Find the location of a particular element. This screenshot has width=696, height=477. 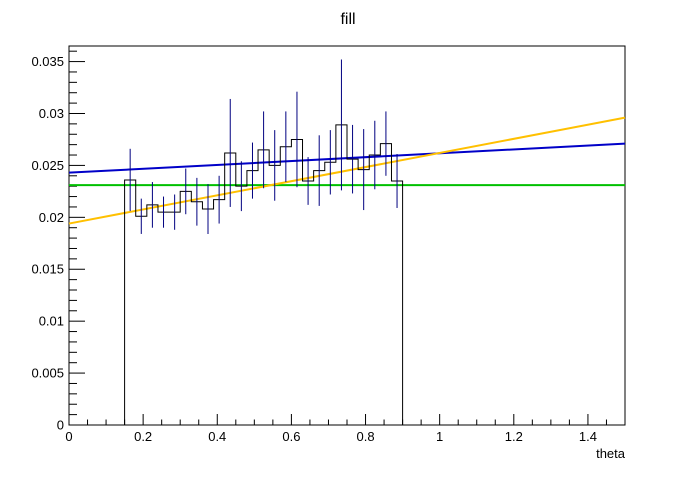

x-tick-label: 1.4 is located at coordinates (588, 436).